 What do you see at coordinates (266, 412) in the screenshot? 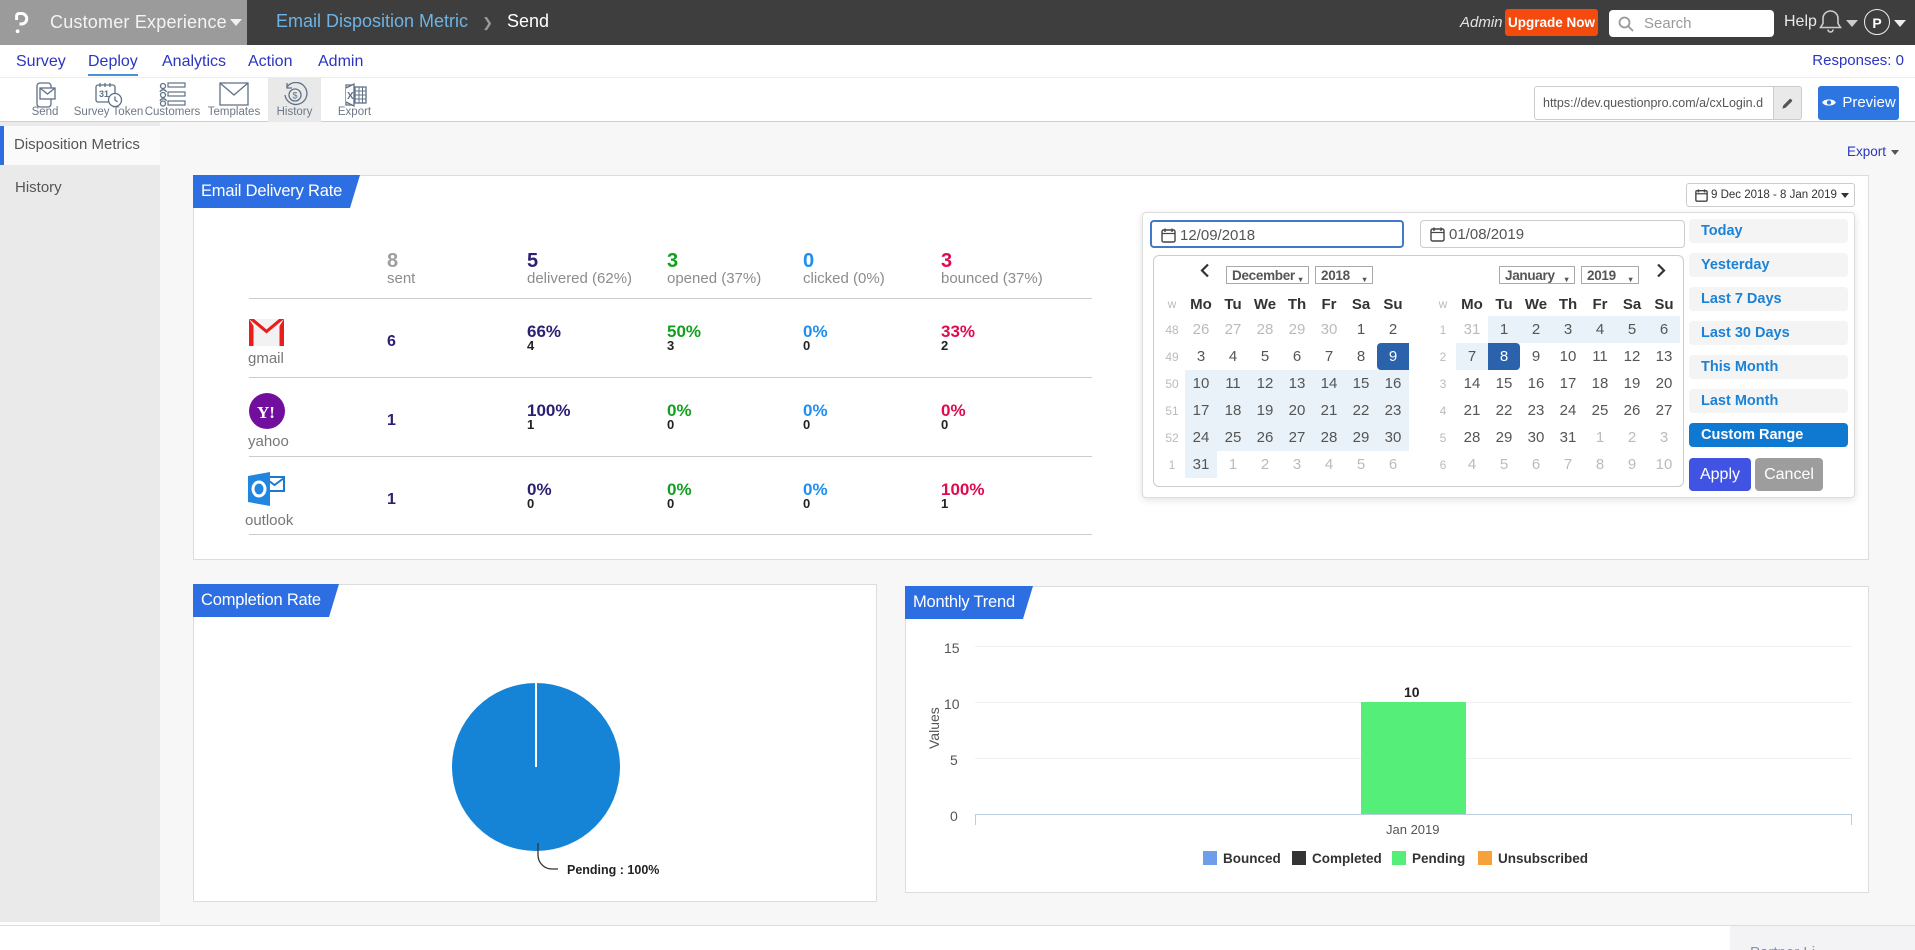
I see `svg-text: Y!` at bounding box center [266, 412].